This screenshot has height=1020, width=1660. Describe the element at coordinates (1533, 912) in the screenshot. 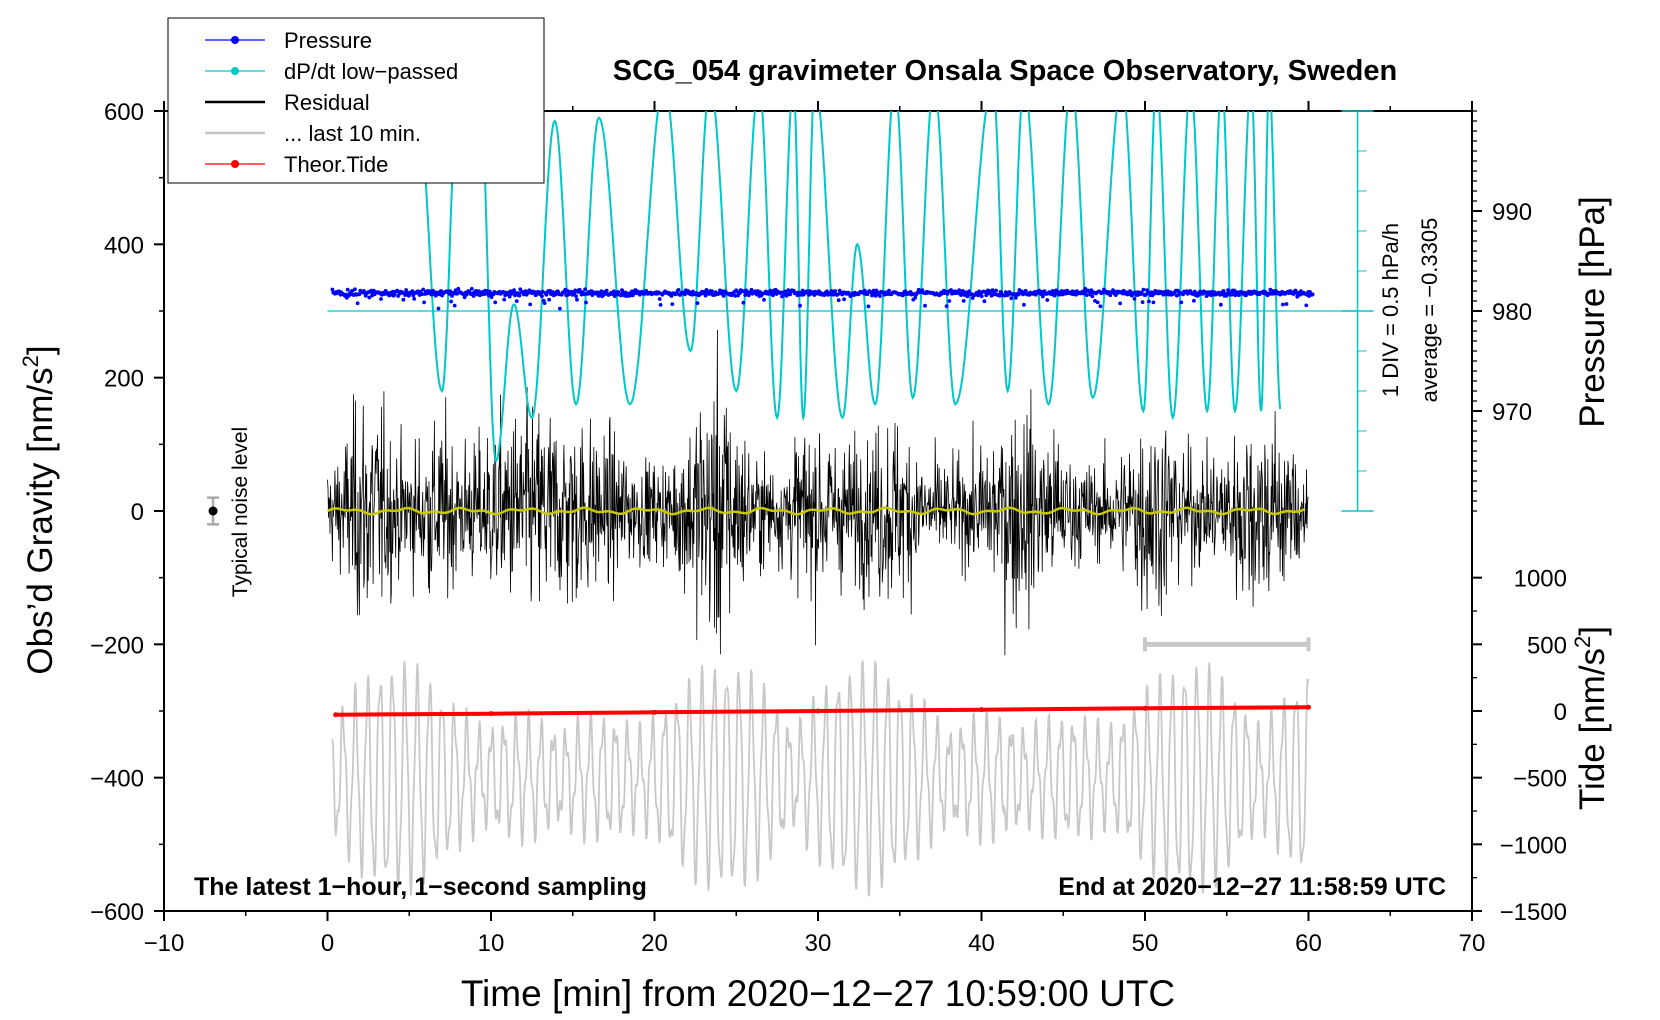

I see `tide-tick-label: −1500` at that location.